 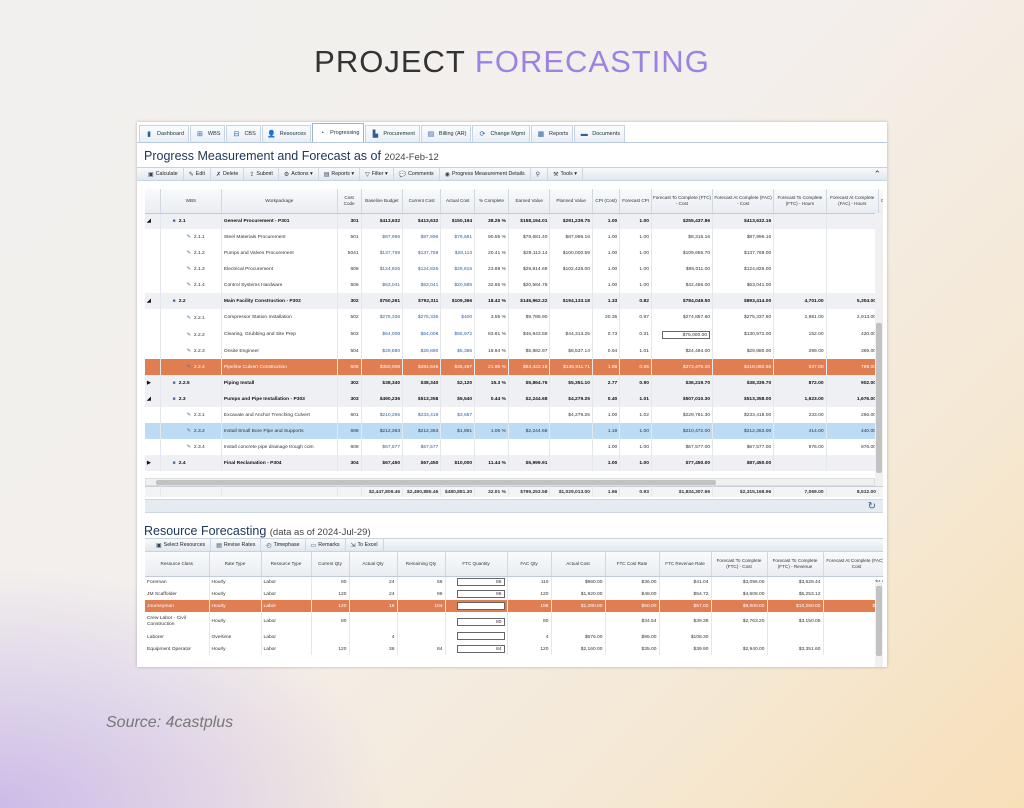 What do you see at coordinates (529, 201) in the screenshot?
I see `column-header: Earned Value` at bounding box center [529, 201].